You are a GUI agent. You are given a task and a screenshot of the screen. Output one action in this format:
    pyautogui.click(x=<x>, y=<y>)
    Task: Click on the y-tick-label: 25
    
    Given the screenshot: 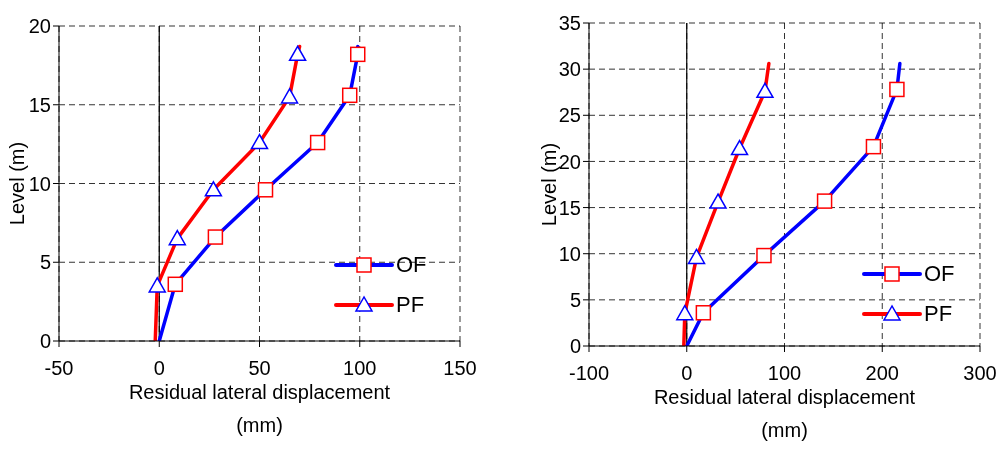 What is the action you would take?
    pyautogui.click(x=569, y=115)
    